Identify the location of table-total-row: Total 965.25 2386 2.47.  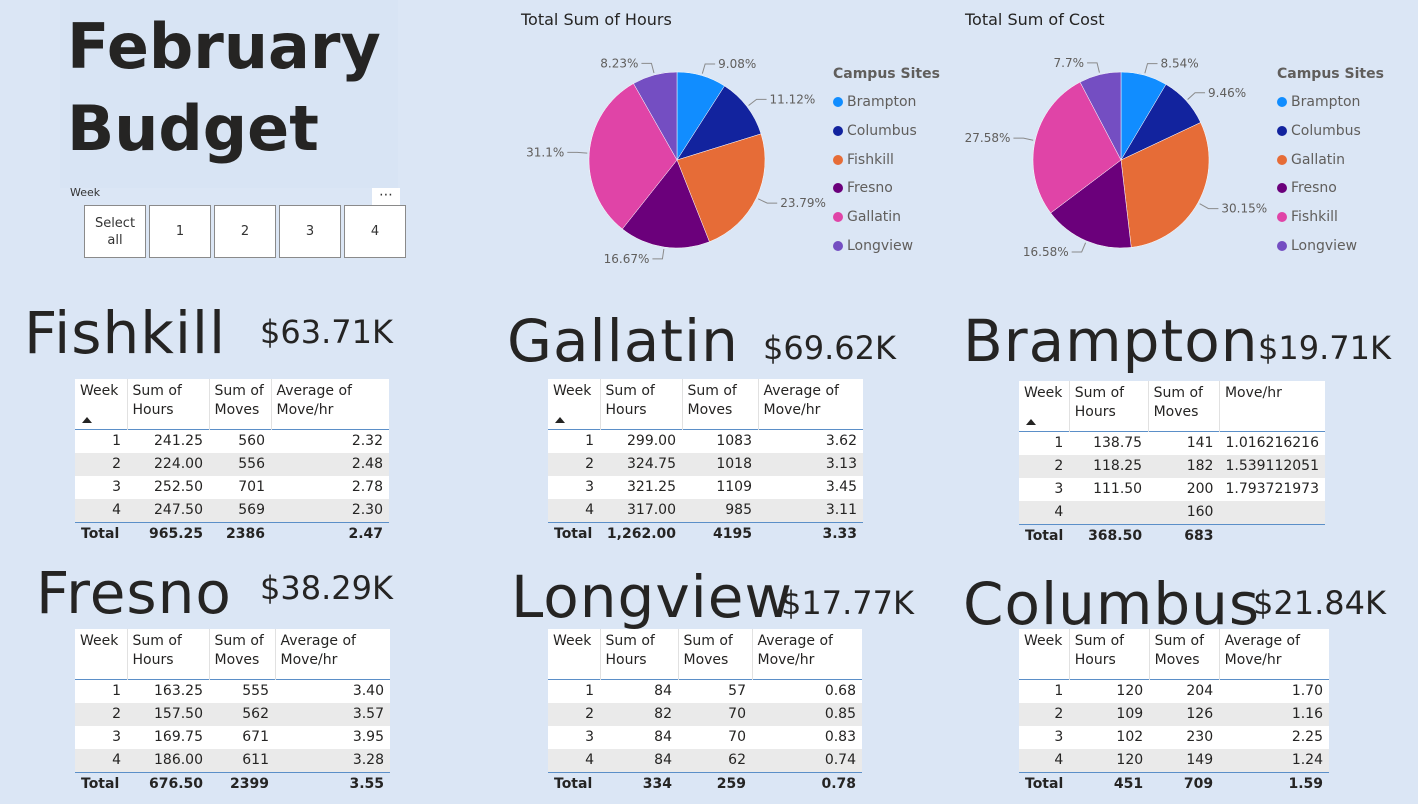
(232, 534).